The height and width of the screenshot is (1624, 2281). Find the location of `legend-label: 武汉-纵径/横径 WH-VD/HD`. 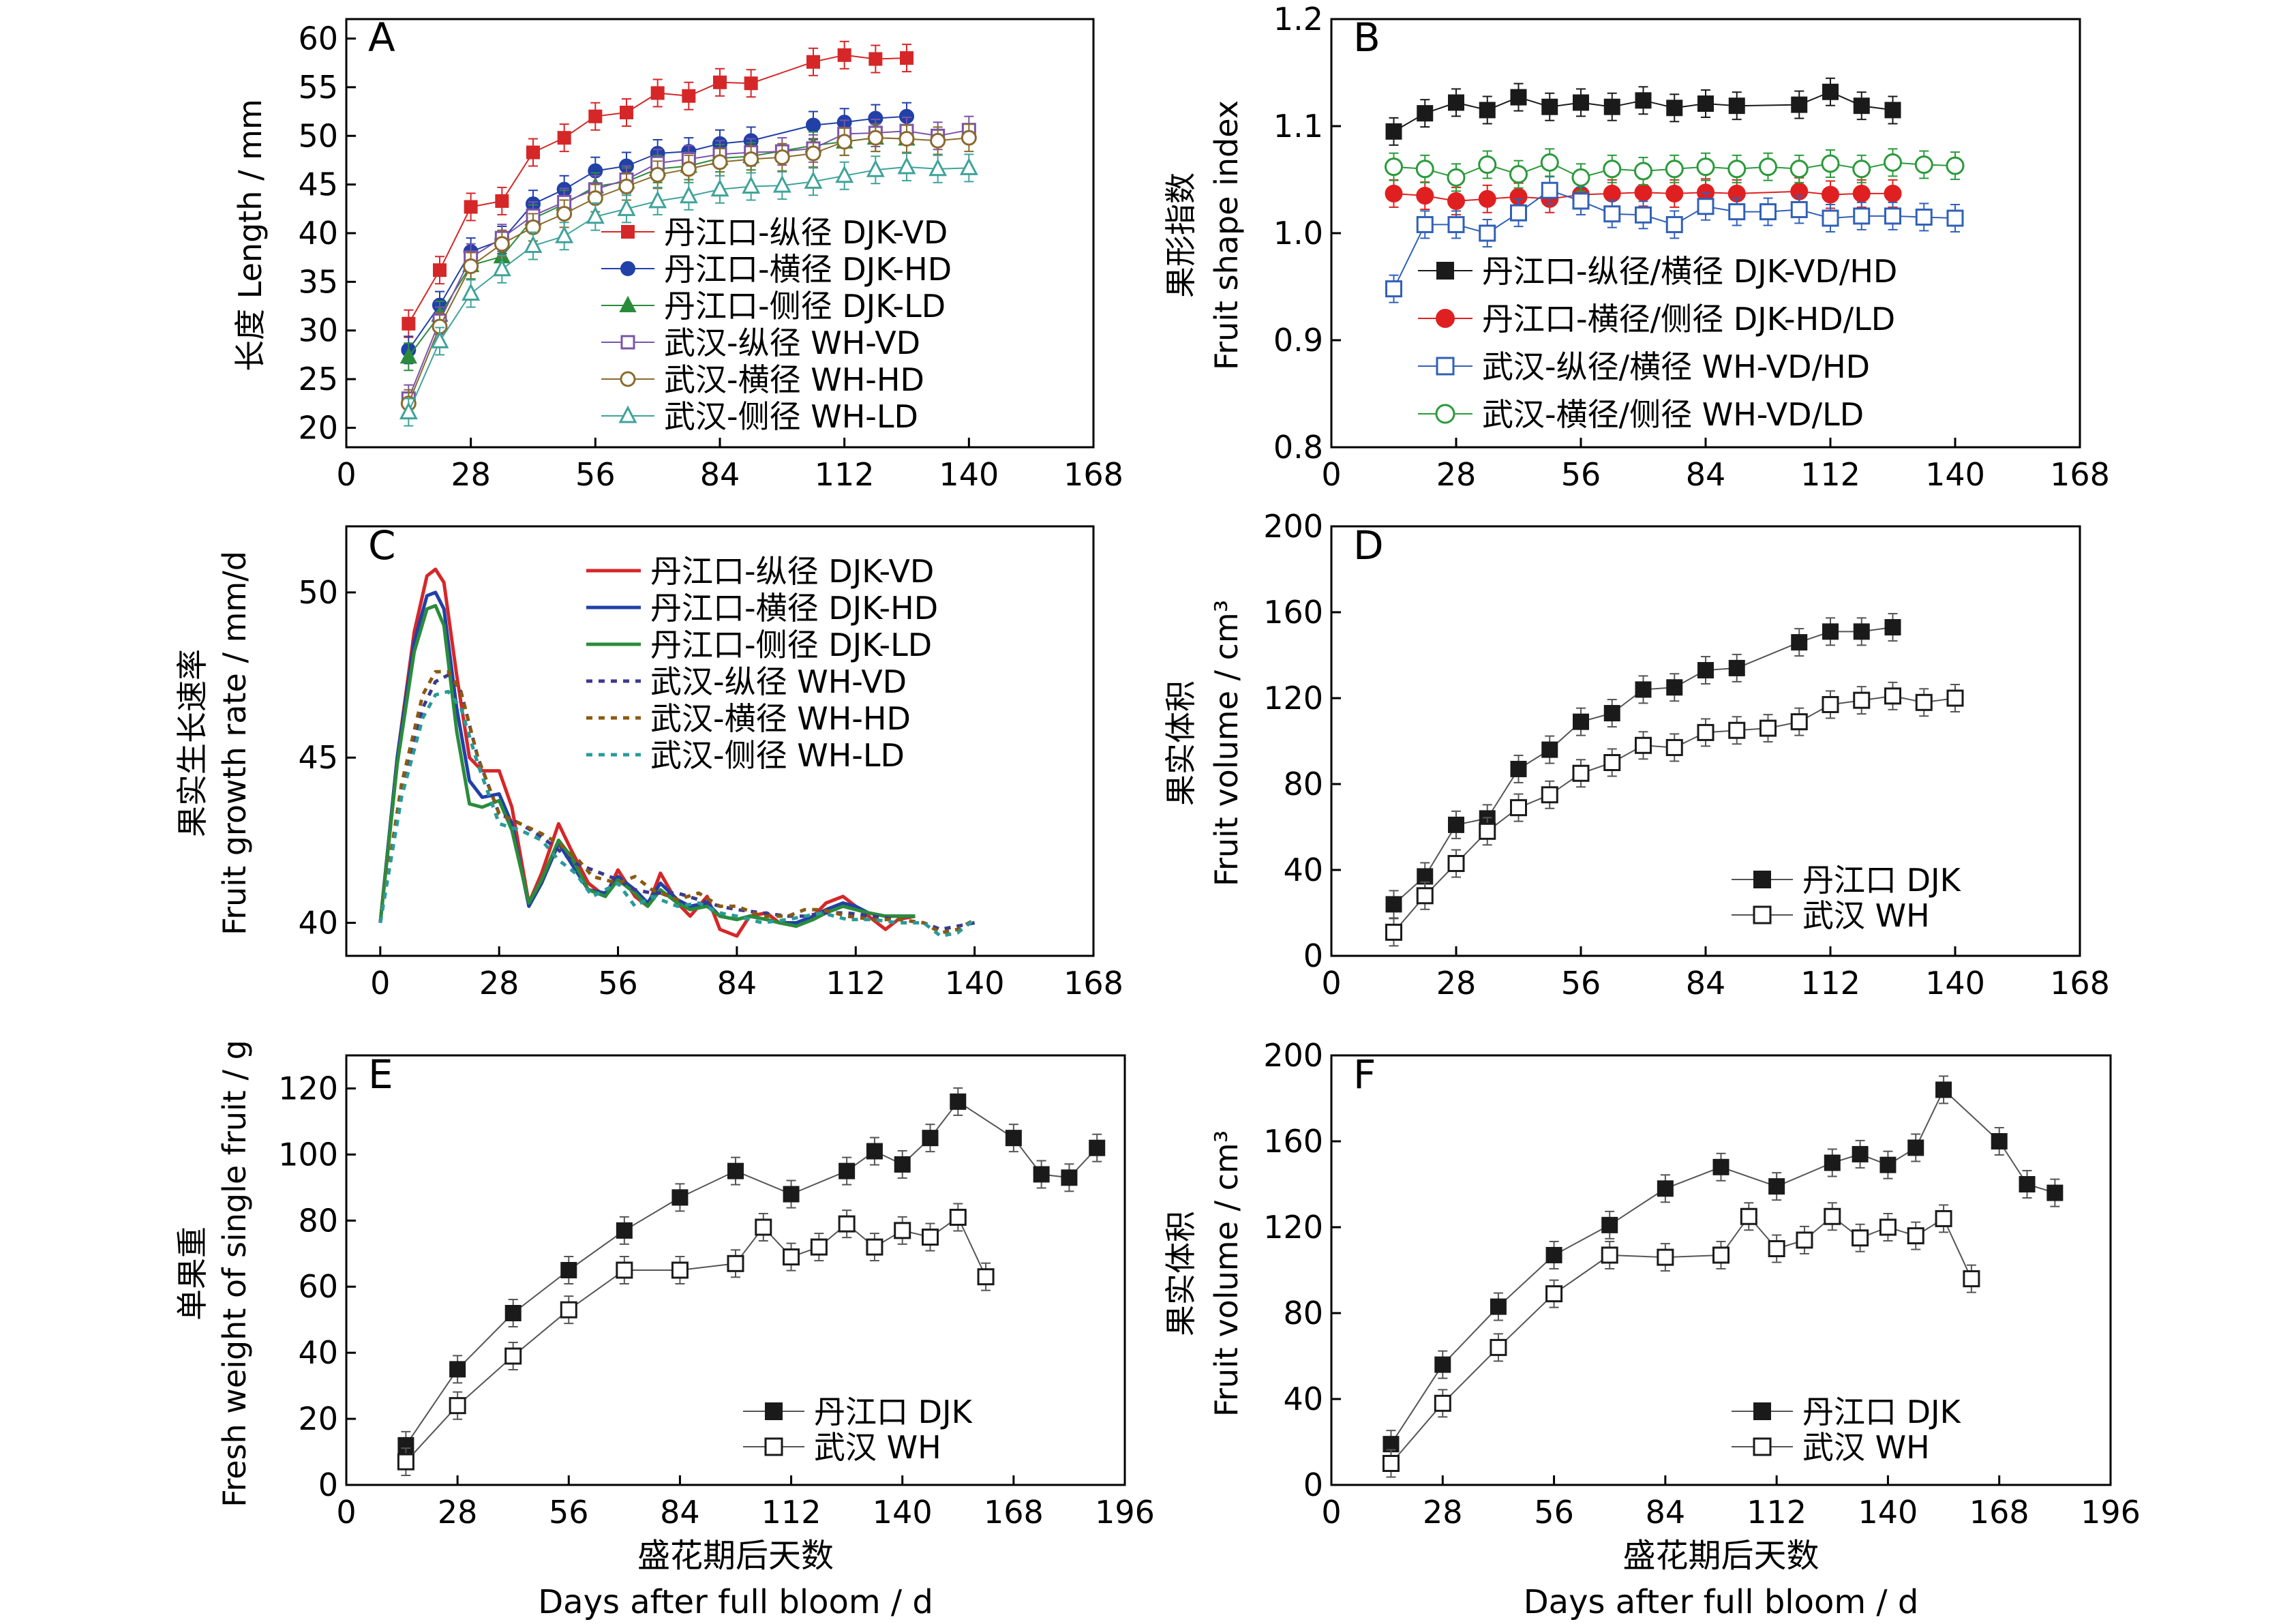

legend-label: 武汉-纵径/横径 WH-VD/HD is located at coordinates (1676, 366).